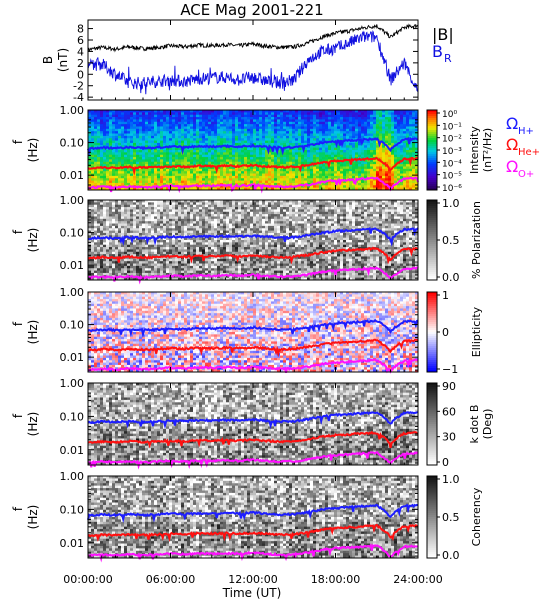 The width and height of the screenshot is (550, 600). What do you see at coordinates (443, 34) in the screenshot?
I see `legend-btotal: |B|` at bounding box center [443, 34].